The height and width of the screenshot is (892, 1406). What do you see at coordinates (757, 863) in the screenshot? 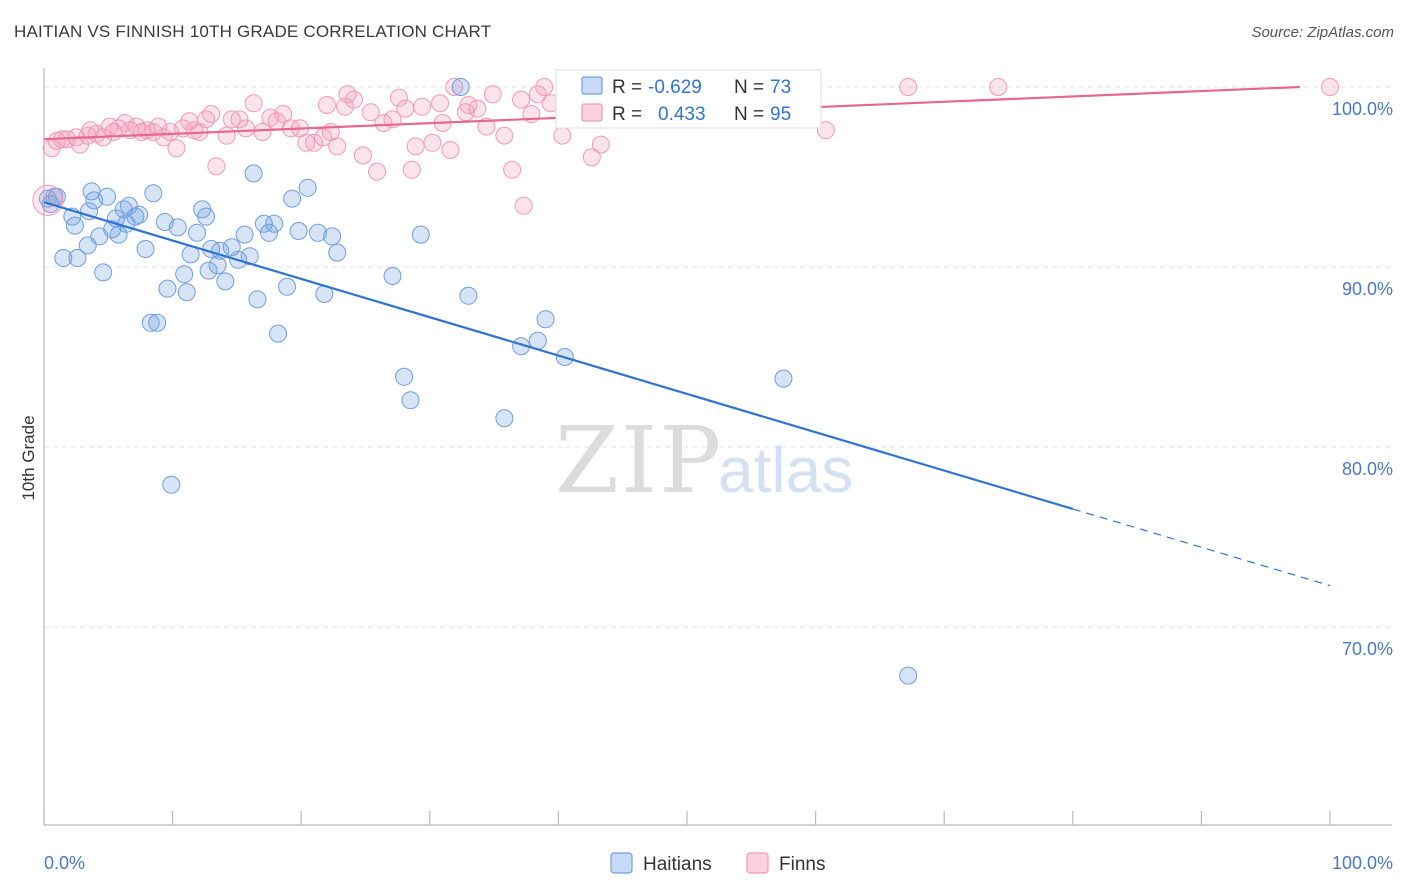
I see `series-legend-swatch-finns` at bounding box center [757, 863].